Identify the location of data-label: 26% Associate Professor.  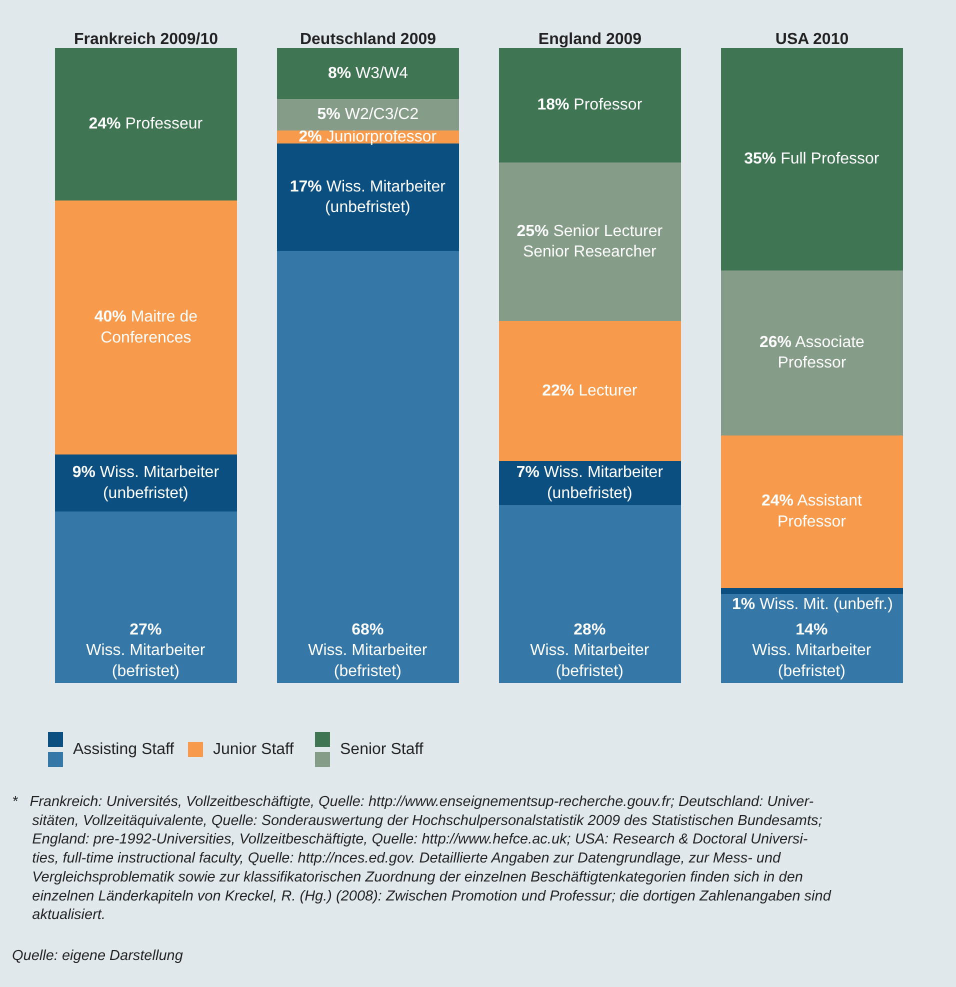
(812, 353).